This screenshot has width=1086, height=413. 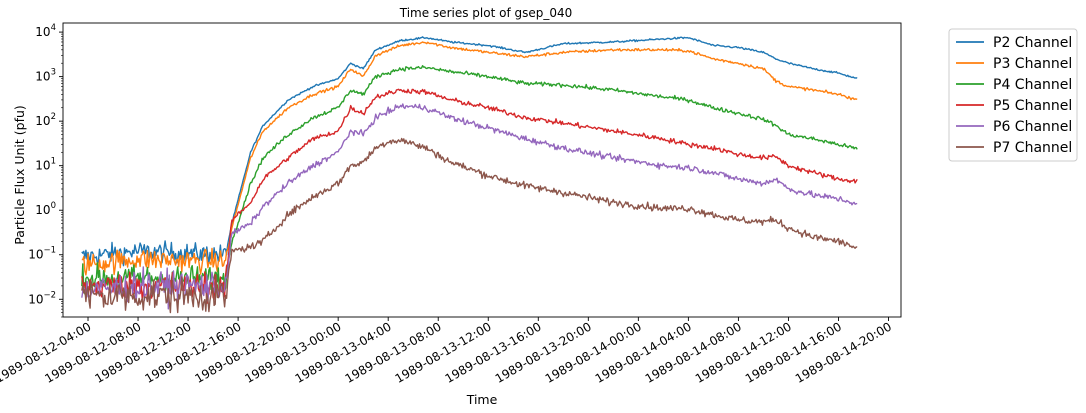 I want to click on y-tick-label: 10², so click(x=45, y=120).